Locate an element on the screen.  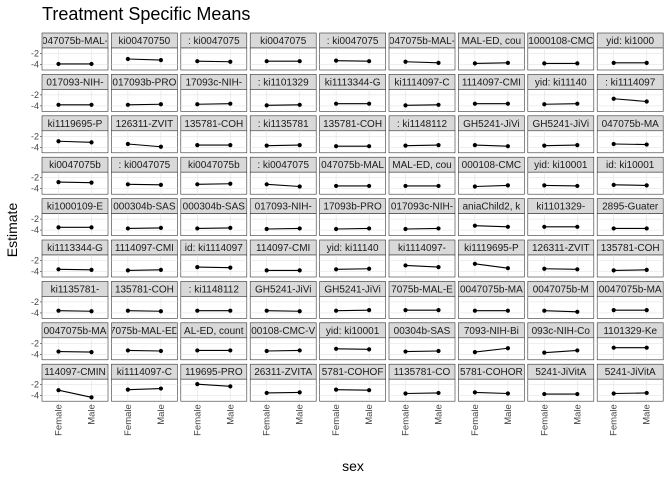
facet-strip-label: MAL-ED, cou is located at coordinates (491, 41).